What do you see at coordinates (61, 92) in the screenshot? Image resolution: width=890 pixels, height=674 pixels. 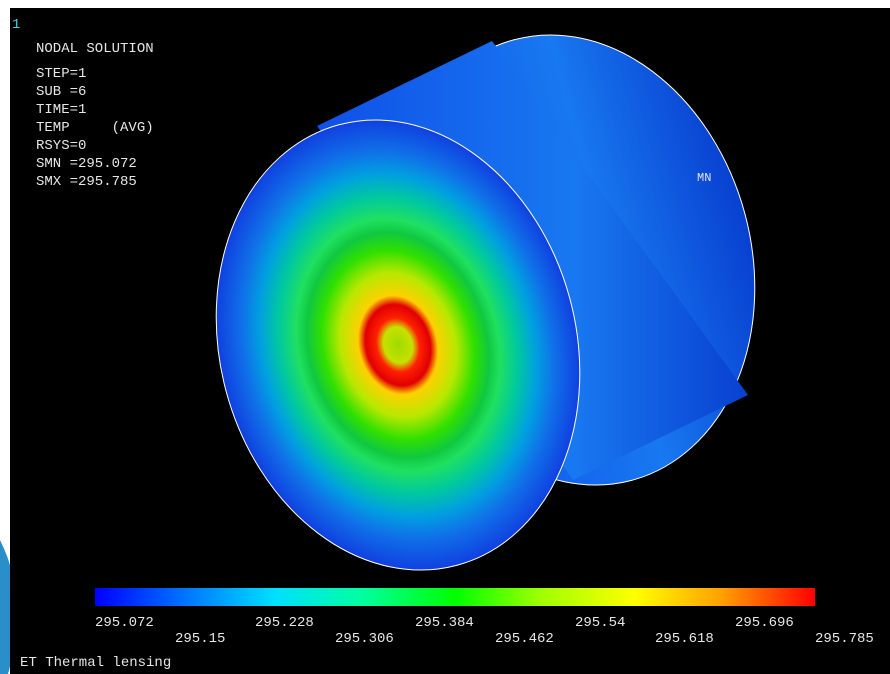 I see `header-line: SUB =6` at bounding box center [61, 92].